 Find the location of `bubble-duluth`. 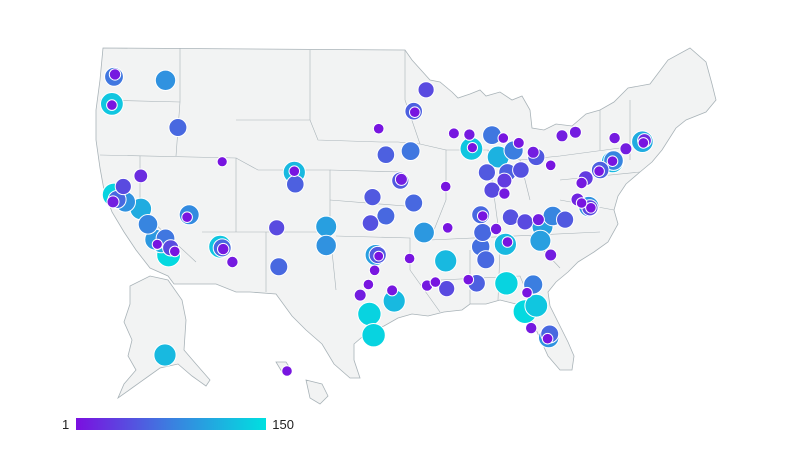

bubble-duluth is located at coordinates (426, 90).